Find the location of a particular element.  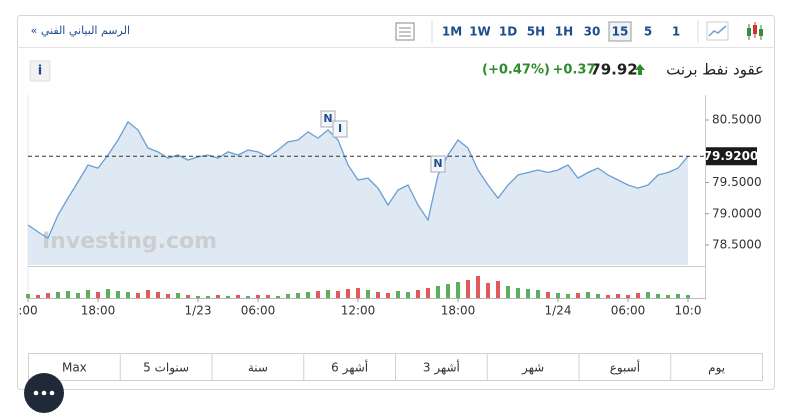

interval-button: 15 is located at coordinates (620, 32).